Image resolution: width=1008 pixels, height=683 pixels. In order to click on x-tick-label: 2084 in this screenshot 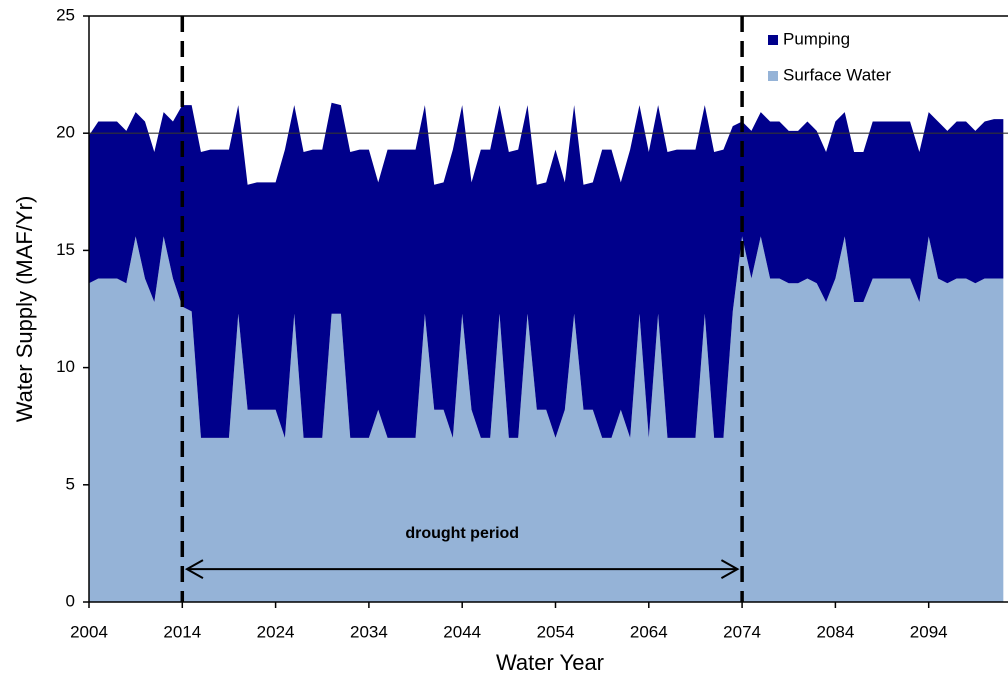, I will do `click(835, 631)`.